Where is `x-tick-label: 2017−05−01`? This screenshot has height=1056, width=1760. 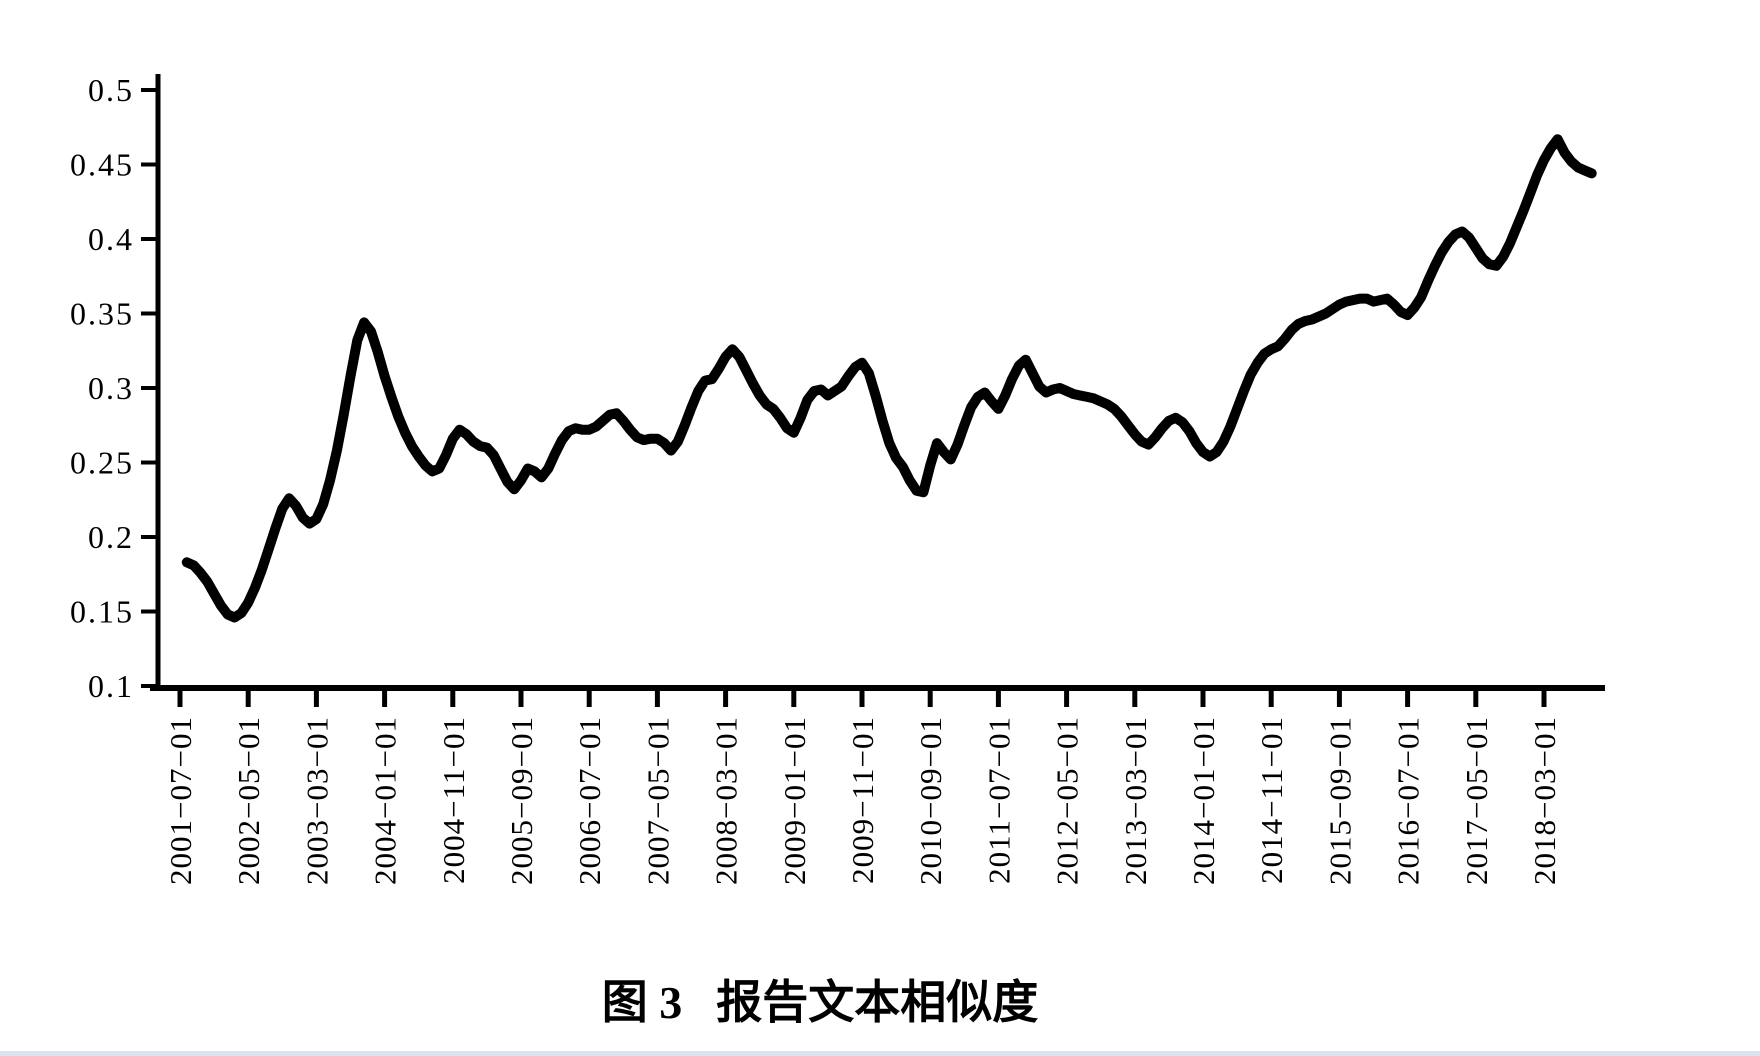
x-tick-label: 2017−05−01 is located at coordinates (1476, 800).